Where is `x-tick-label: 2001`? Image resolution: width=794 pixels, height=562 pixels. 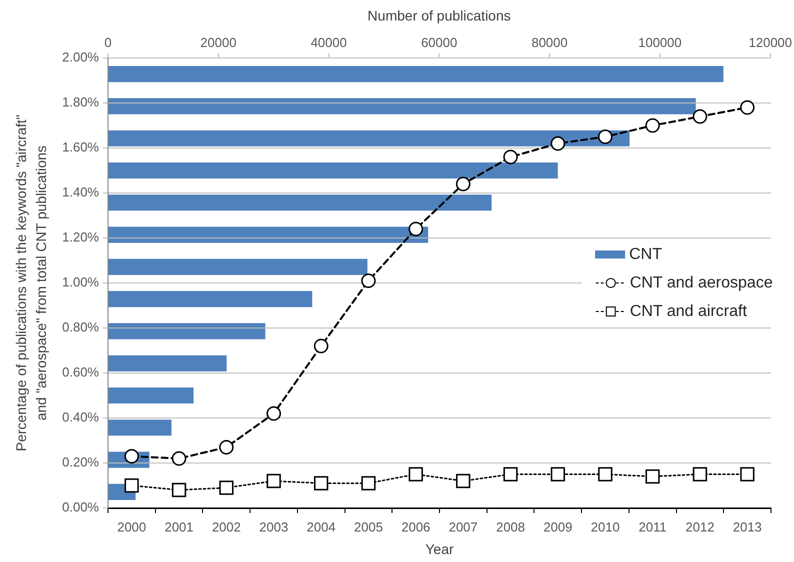
x-tick-label: 2001 is located at coordinates (179, 526).